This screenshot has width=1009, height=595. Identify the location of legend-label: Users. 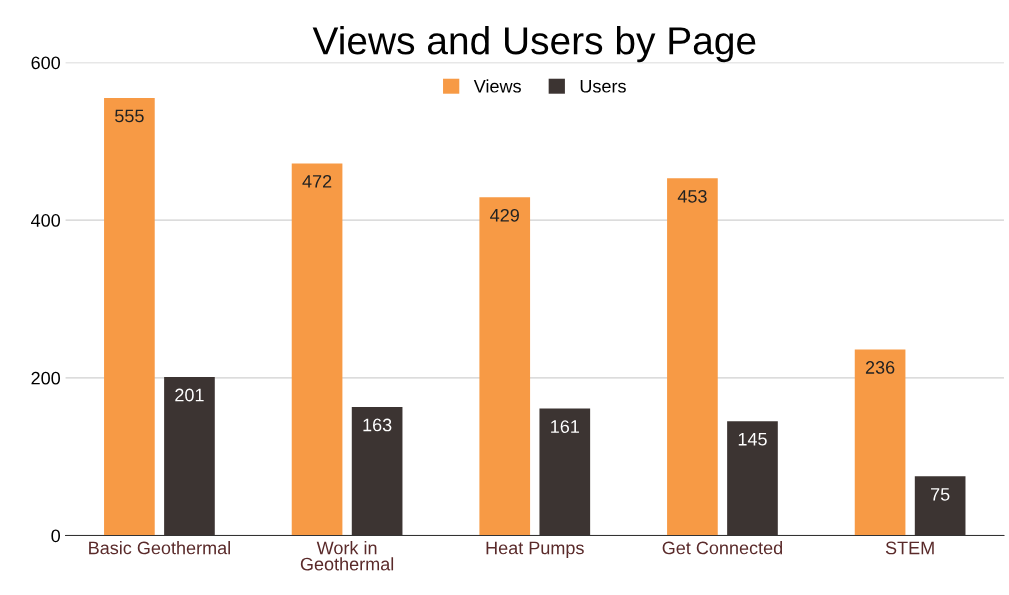
(603, 86).